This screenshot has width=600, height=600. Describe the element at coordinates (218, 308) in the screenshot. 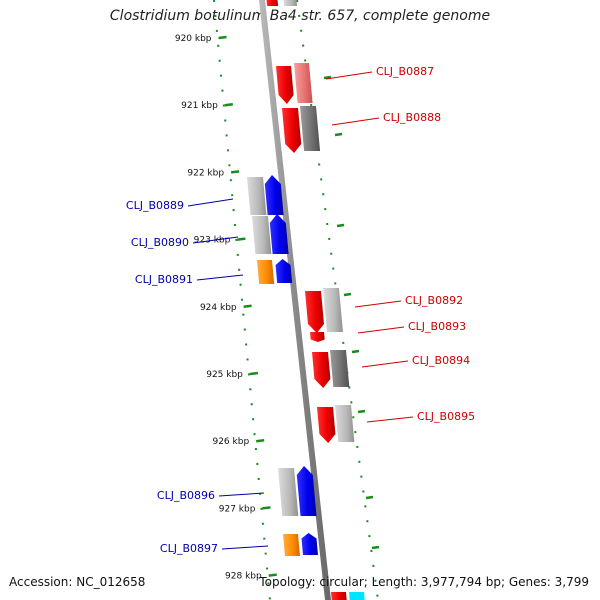

I see `tick-label: 924 kbp` at that location.